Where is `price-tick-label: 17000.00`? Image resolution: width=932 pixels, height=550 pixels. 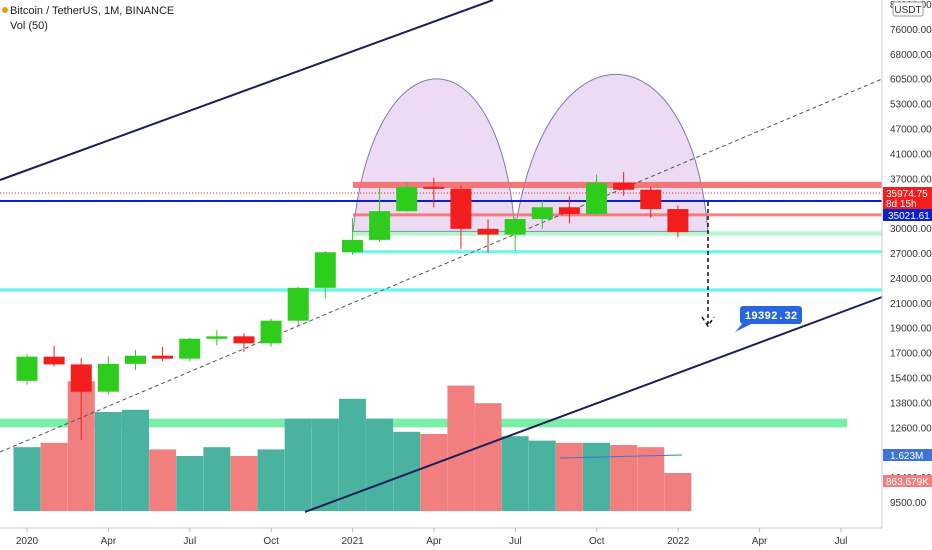 price-tick-label: 17000.00 is located at coordinates (911, 354).